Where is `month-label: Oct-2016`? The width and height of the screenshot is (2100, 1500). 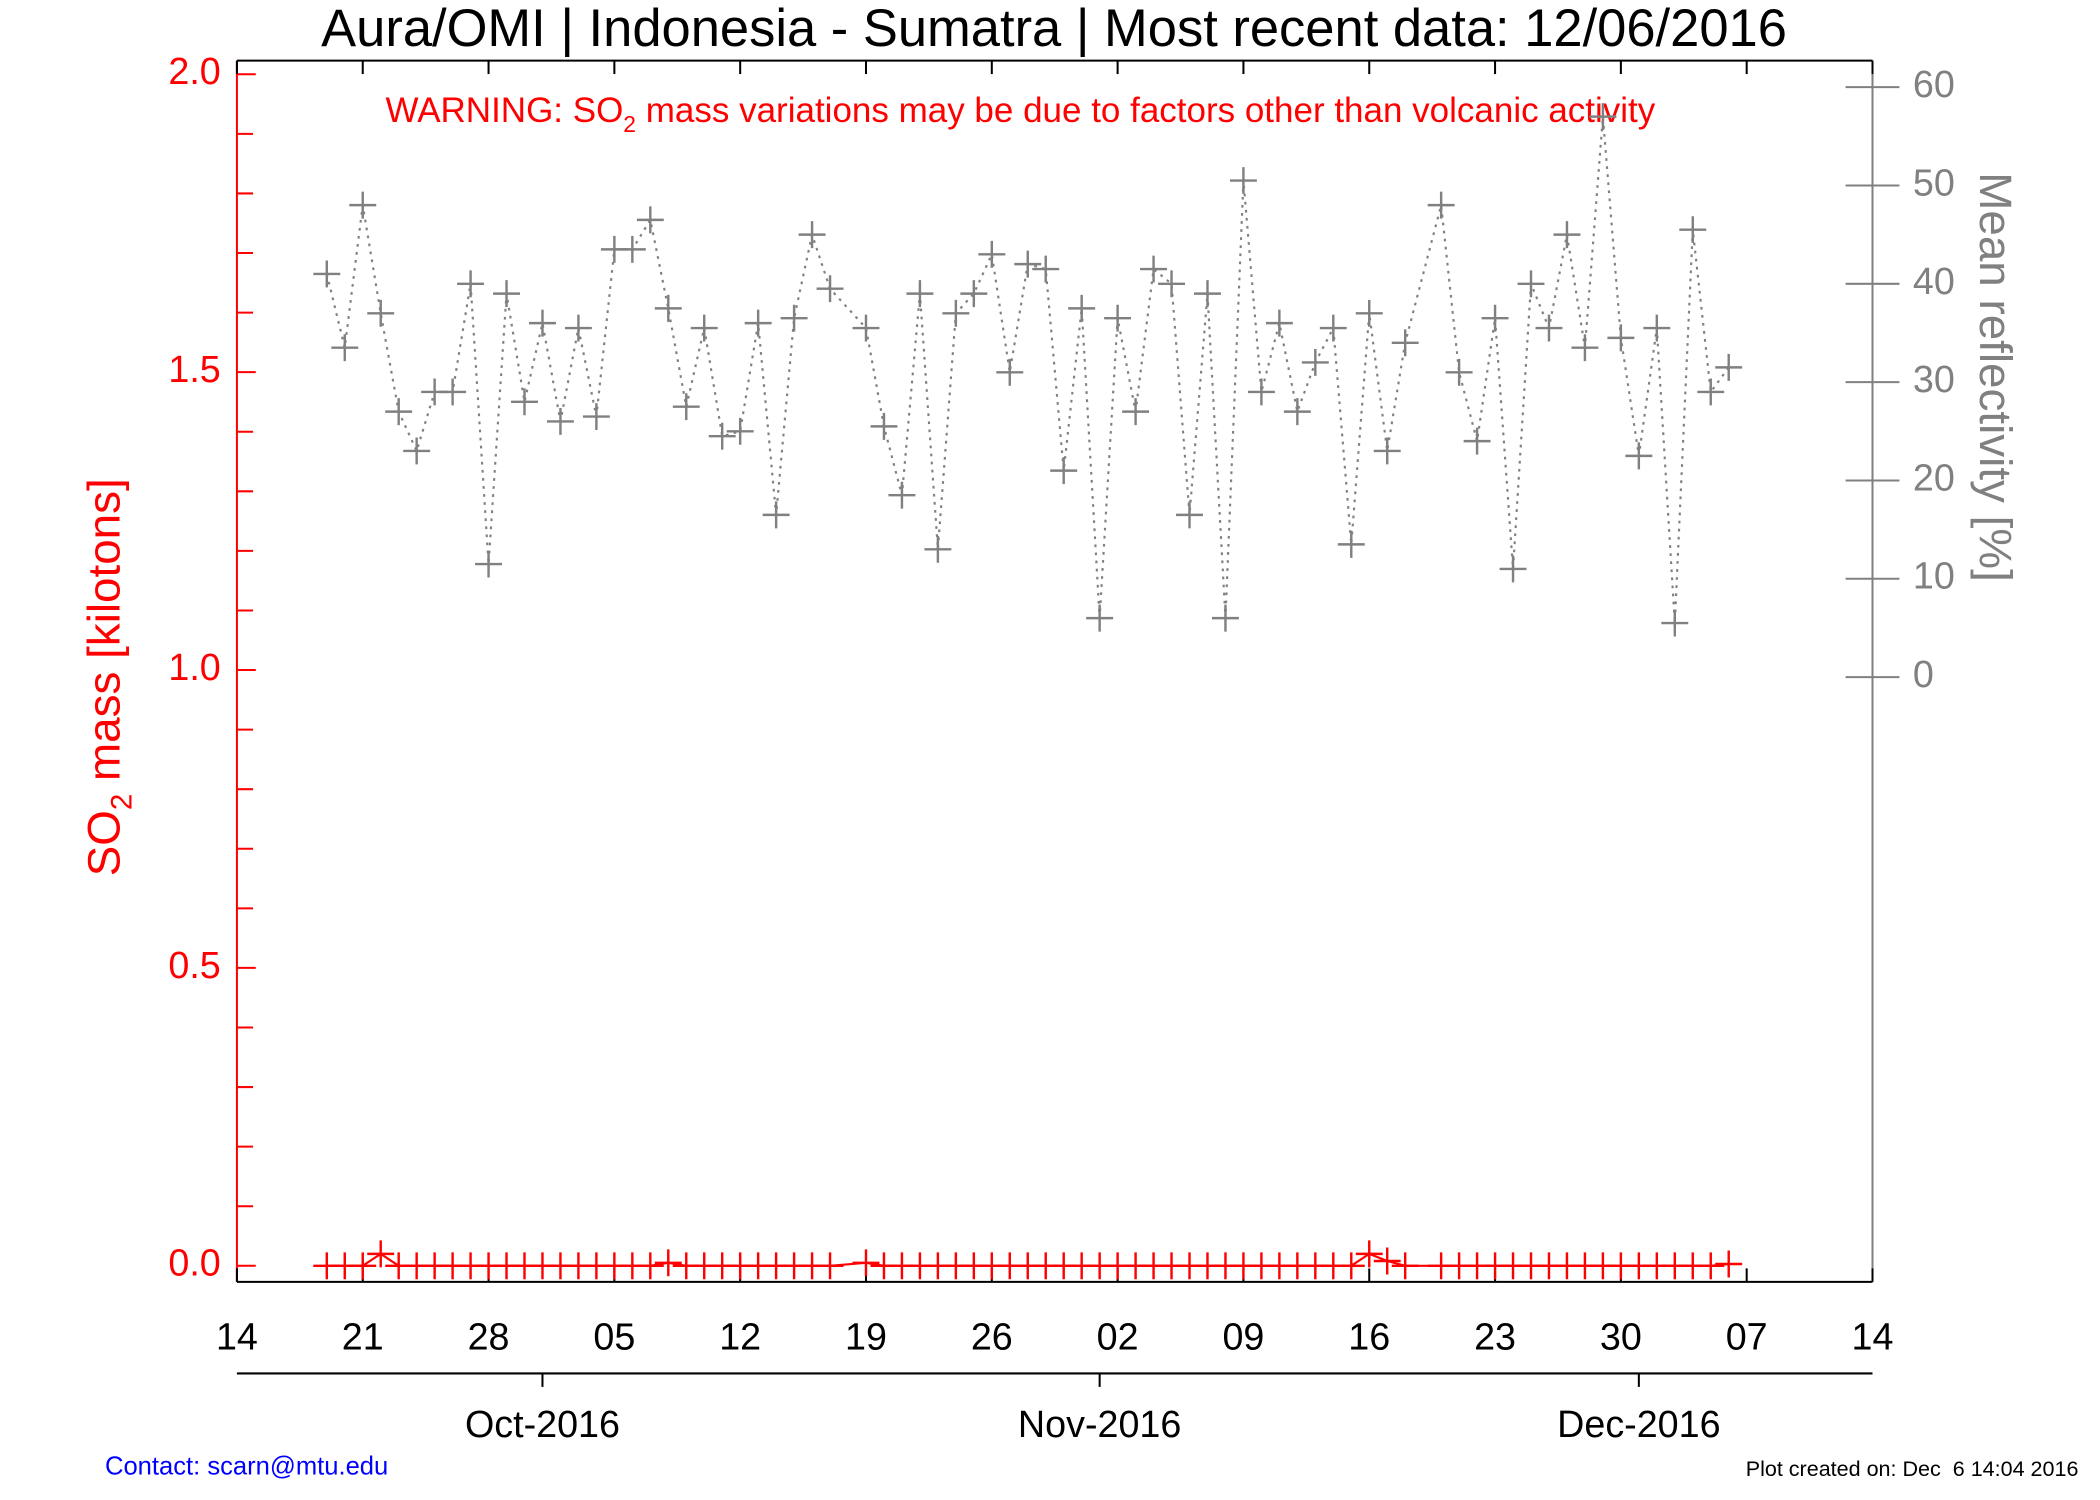 month-label: Oct-2016 is located at coordinates (542, 1424).